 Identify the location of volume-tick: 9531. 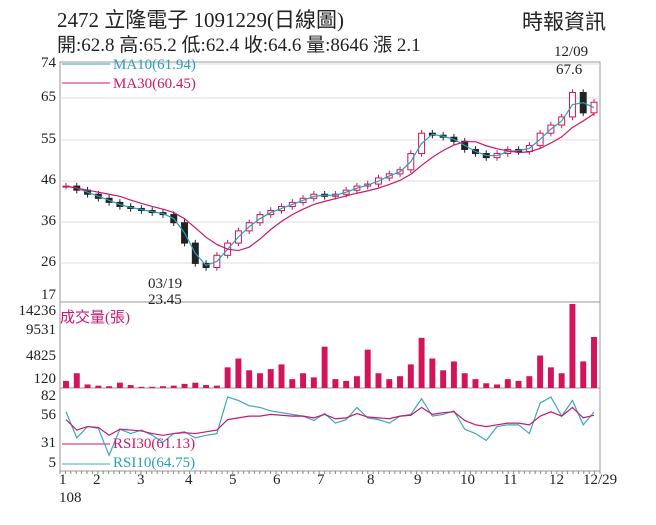
(41, 330).